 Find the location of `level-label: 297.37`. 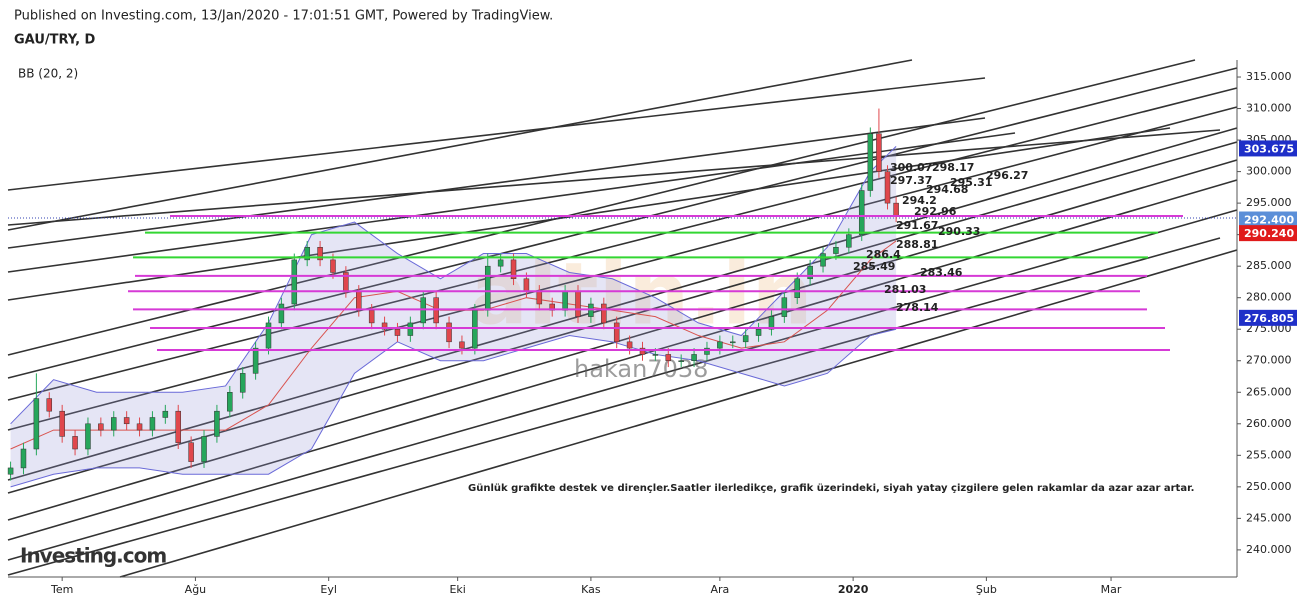

level-label: 297.37 is located at coordinates (911, 180).